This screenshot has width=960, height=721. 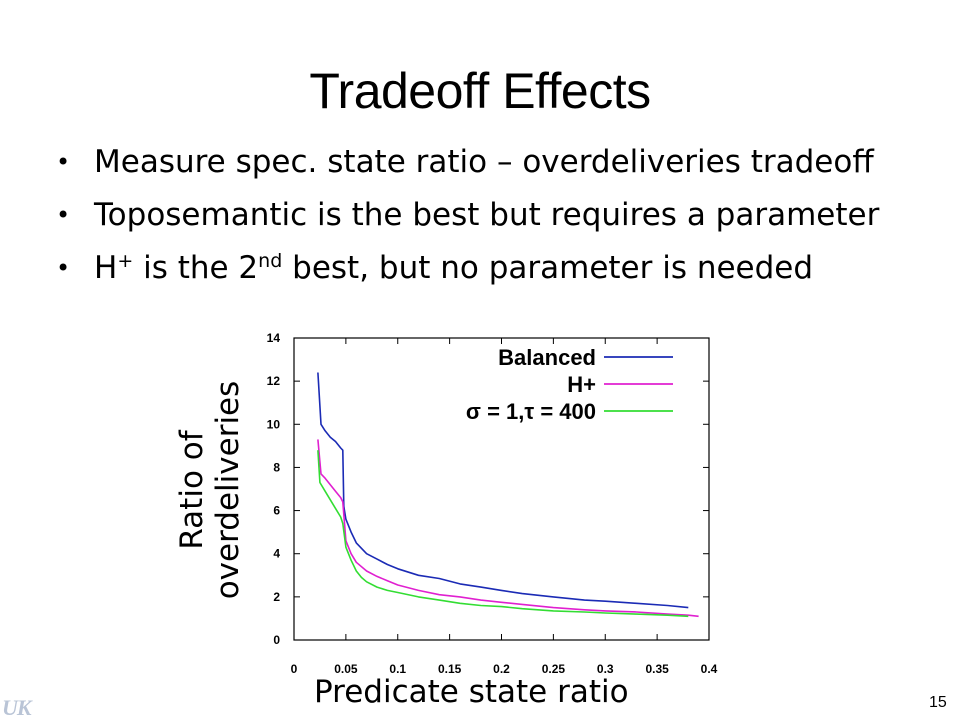 What do you see at coordinates (471, 692) in the screenshot?
I see `x-axis-label: Predicate state ratio` at bounding box center [471, 692].